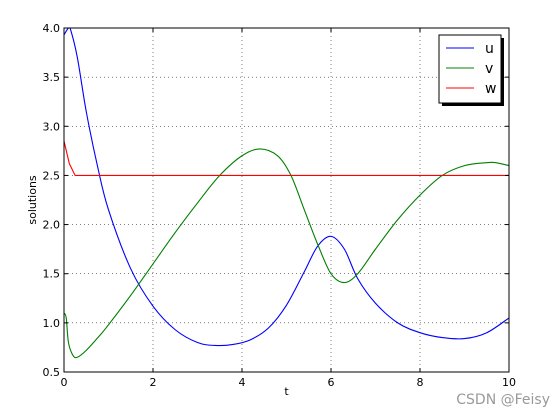 This screenshot has width=560, height=414. What do you see at coordinates (52, 77) in the screenshot?
I see `y-tick-label: 3.5` at bounding box center [52, 77].